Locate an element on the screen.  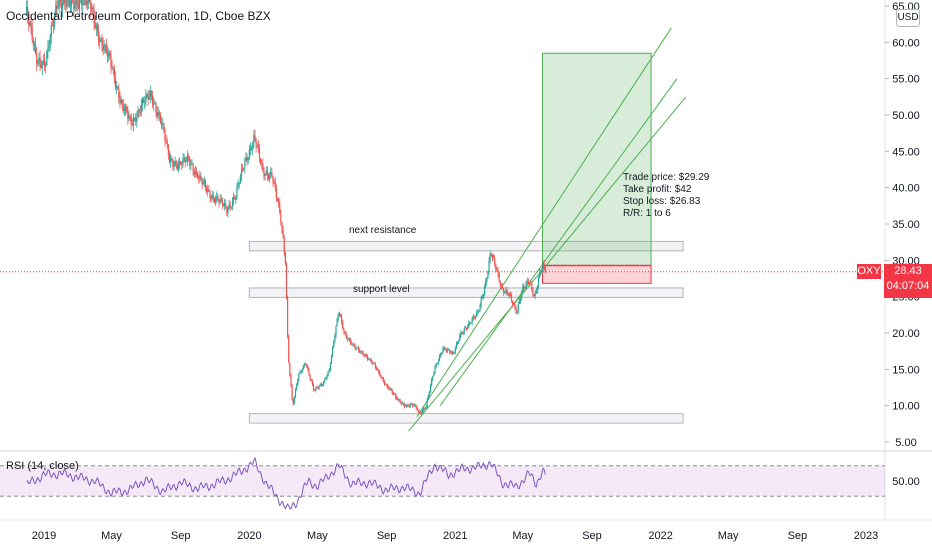
currency-button: USD is located at coordinates (908, 18).